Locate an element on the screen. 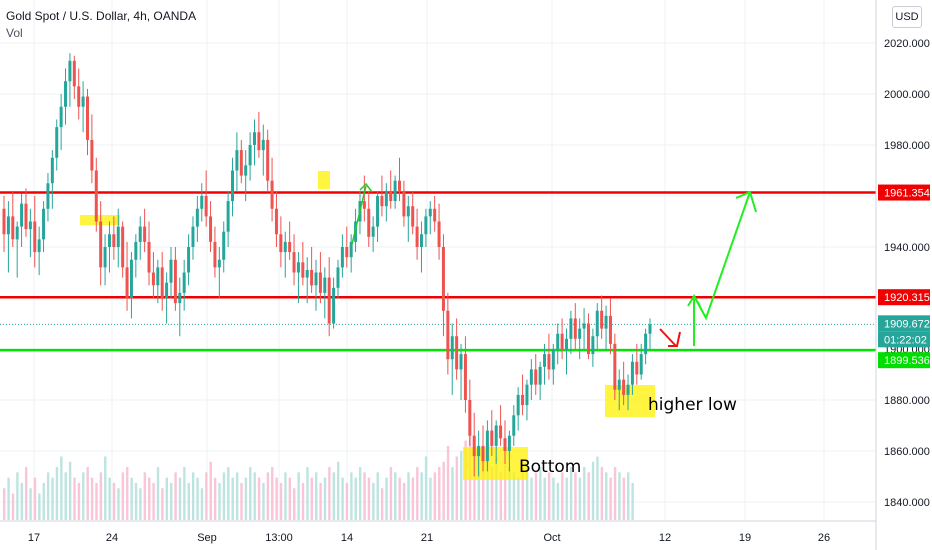 This screenshot has width=932, height=550. currency-button: USD is located at coordinates (907, 17).